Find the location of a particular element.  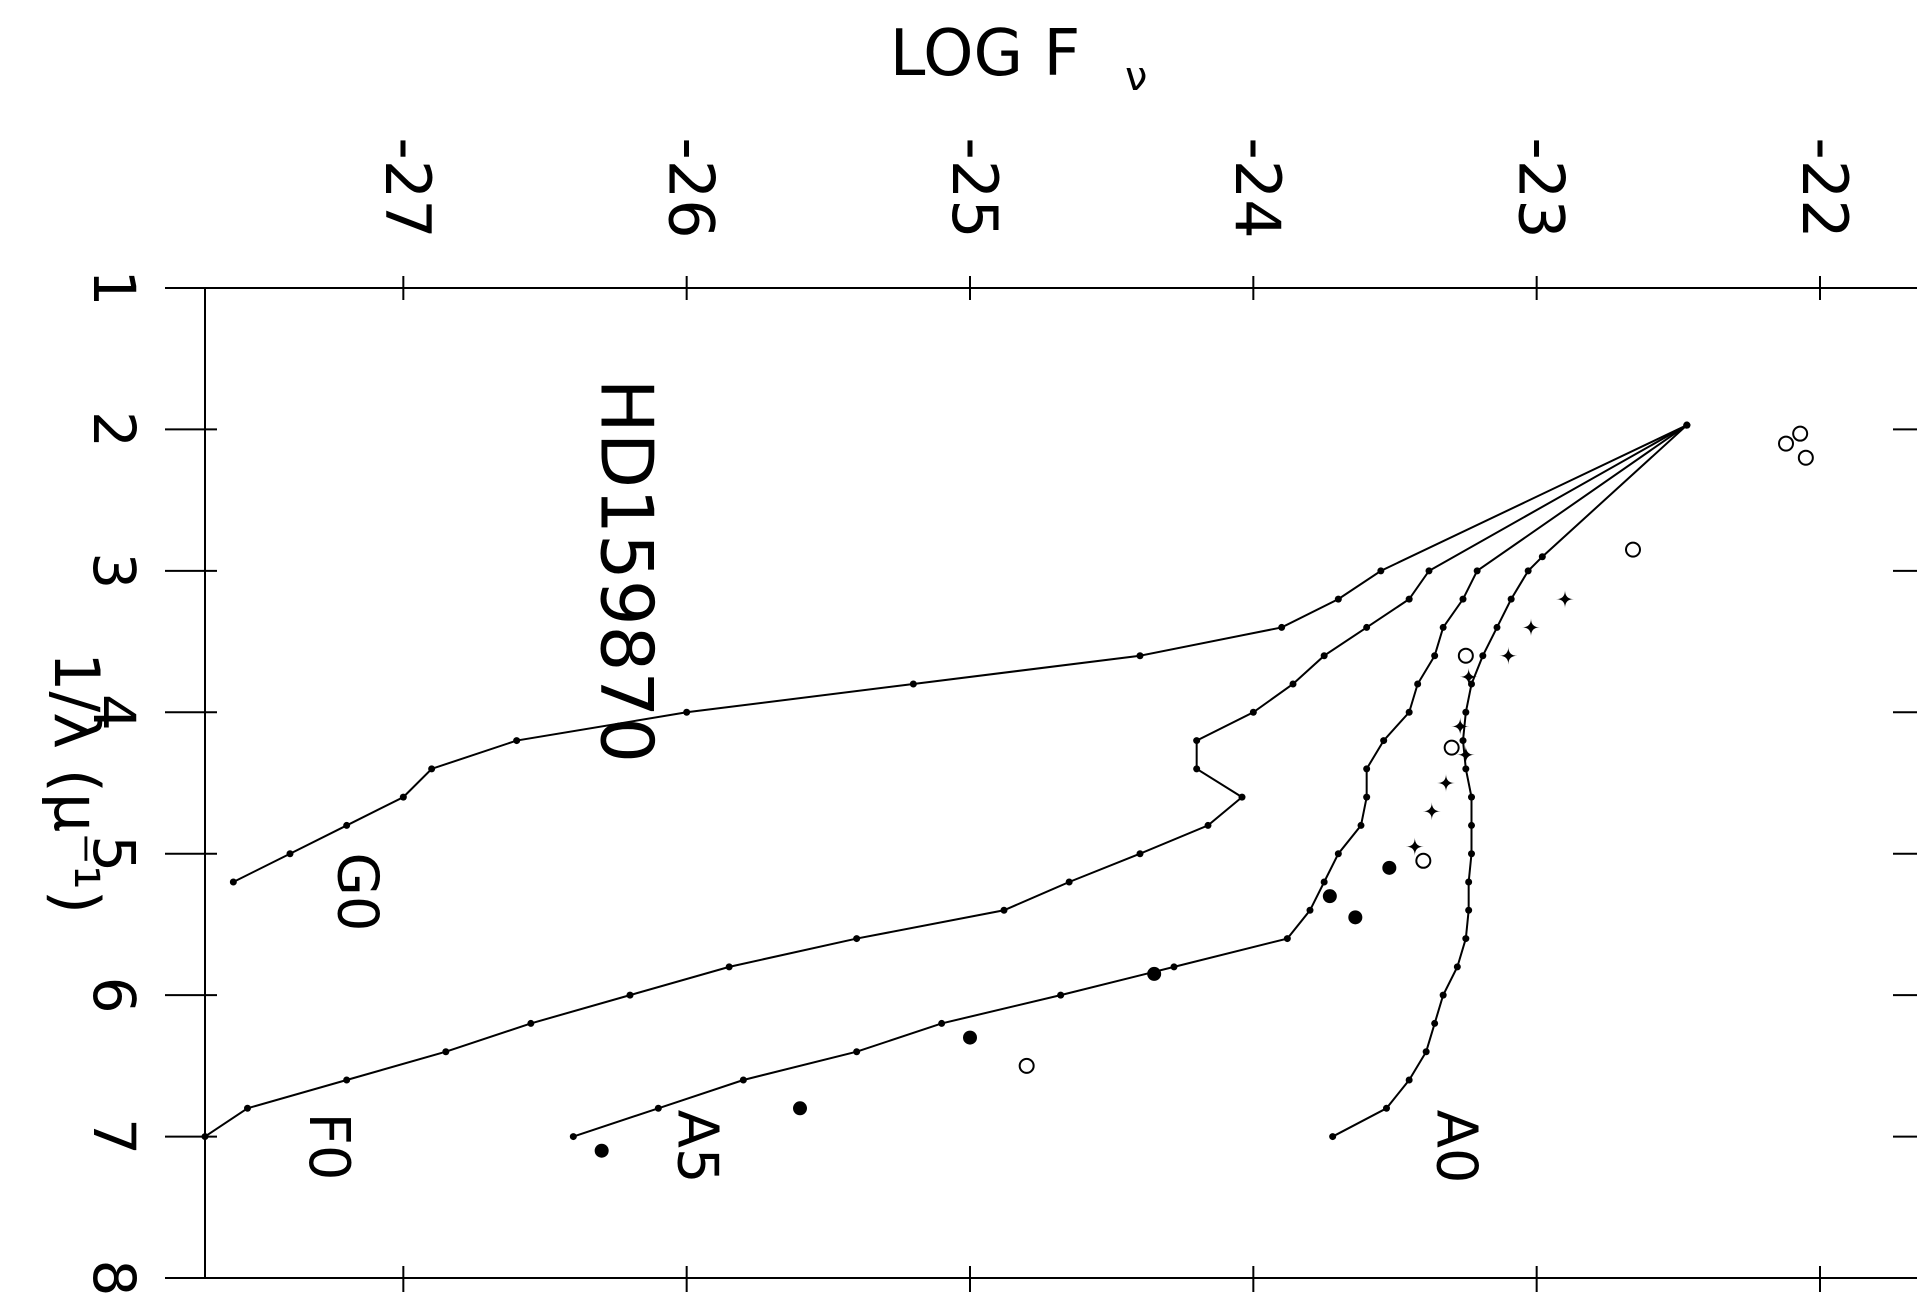

series-label-a0: A0 is located at coordinates (1456, 1147).